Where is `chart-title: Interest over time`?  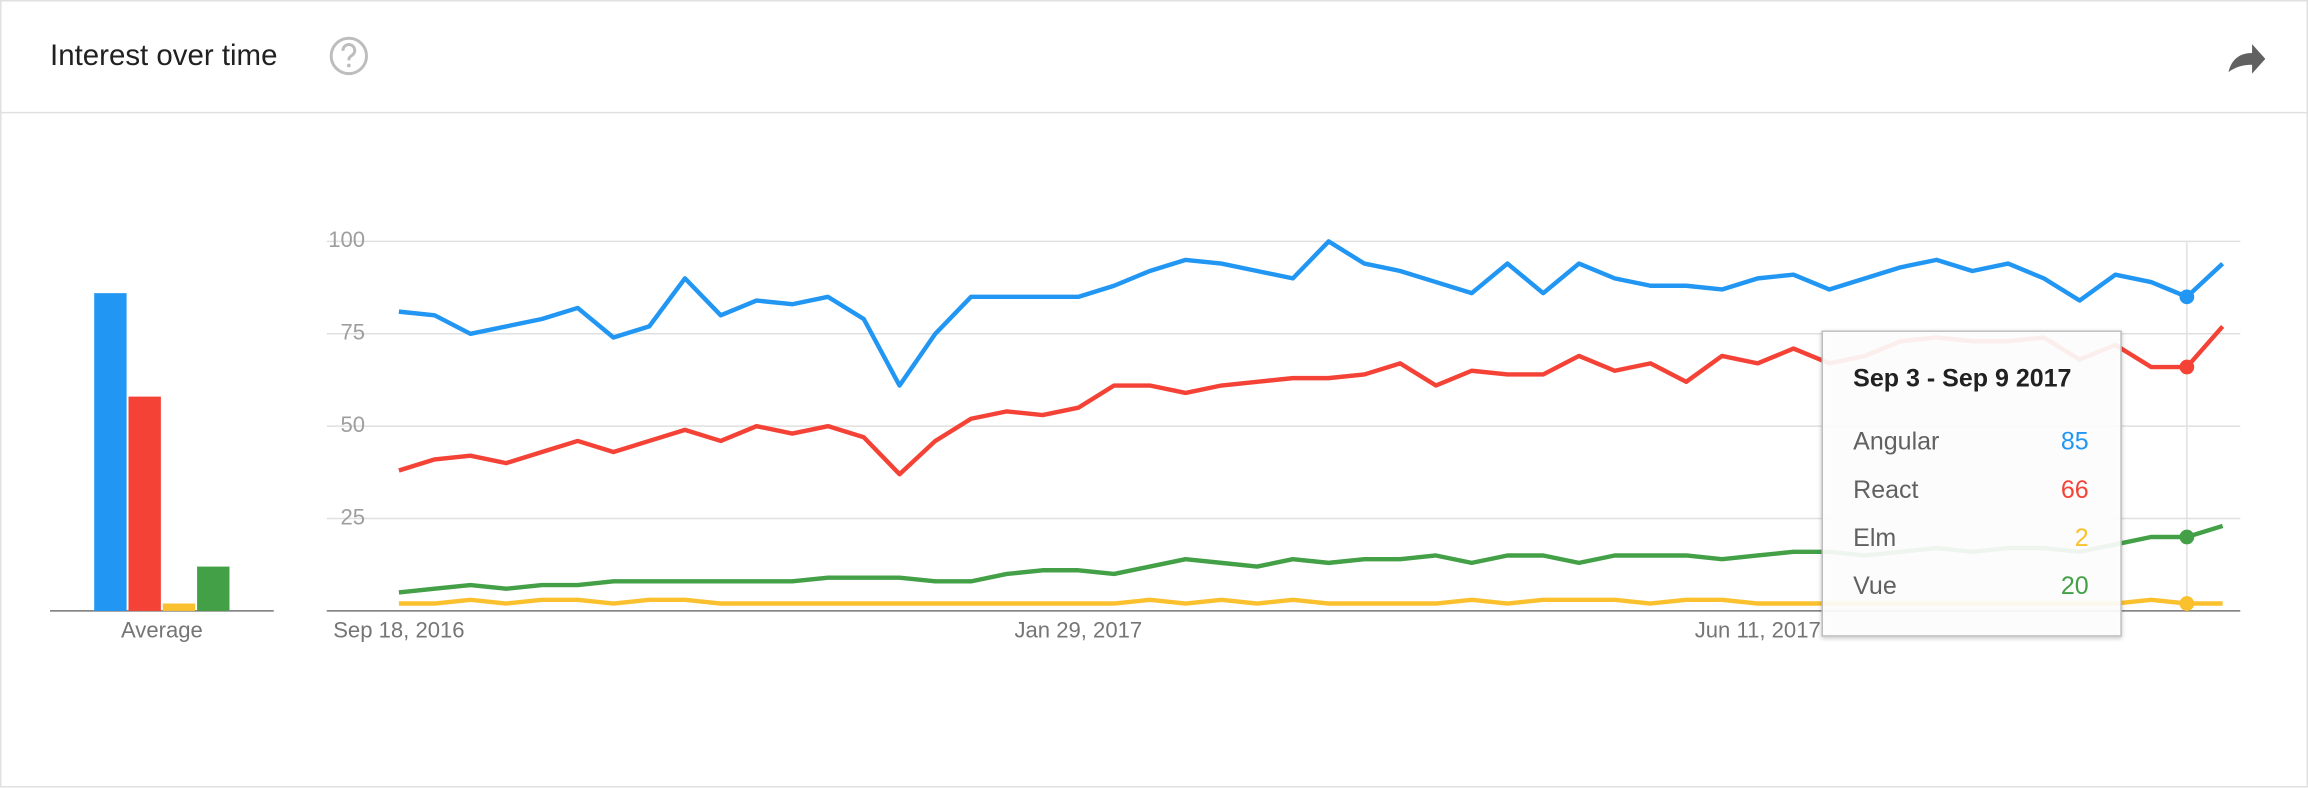
chart-title: Interest over time is located at coordinates (163, 55).